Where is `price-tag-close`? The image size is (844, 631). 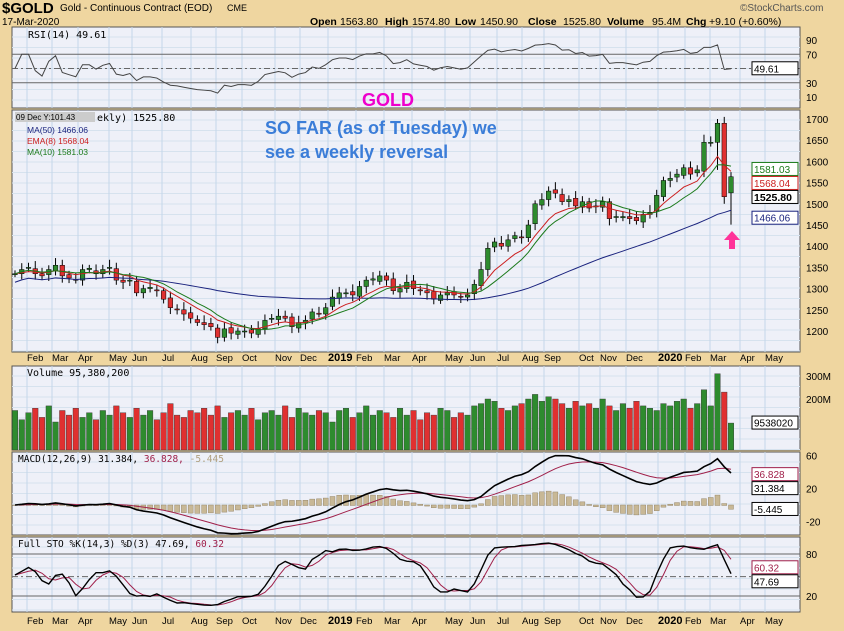 price-tag-close is located at coordinates (775, 196).